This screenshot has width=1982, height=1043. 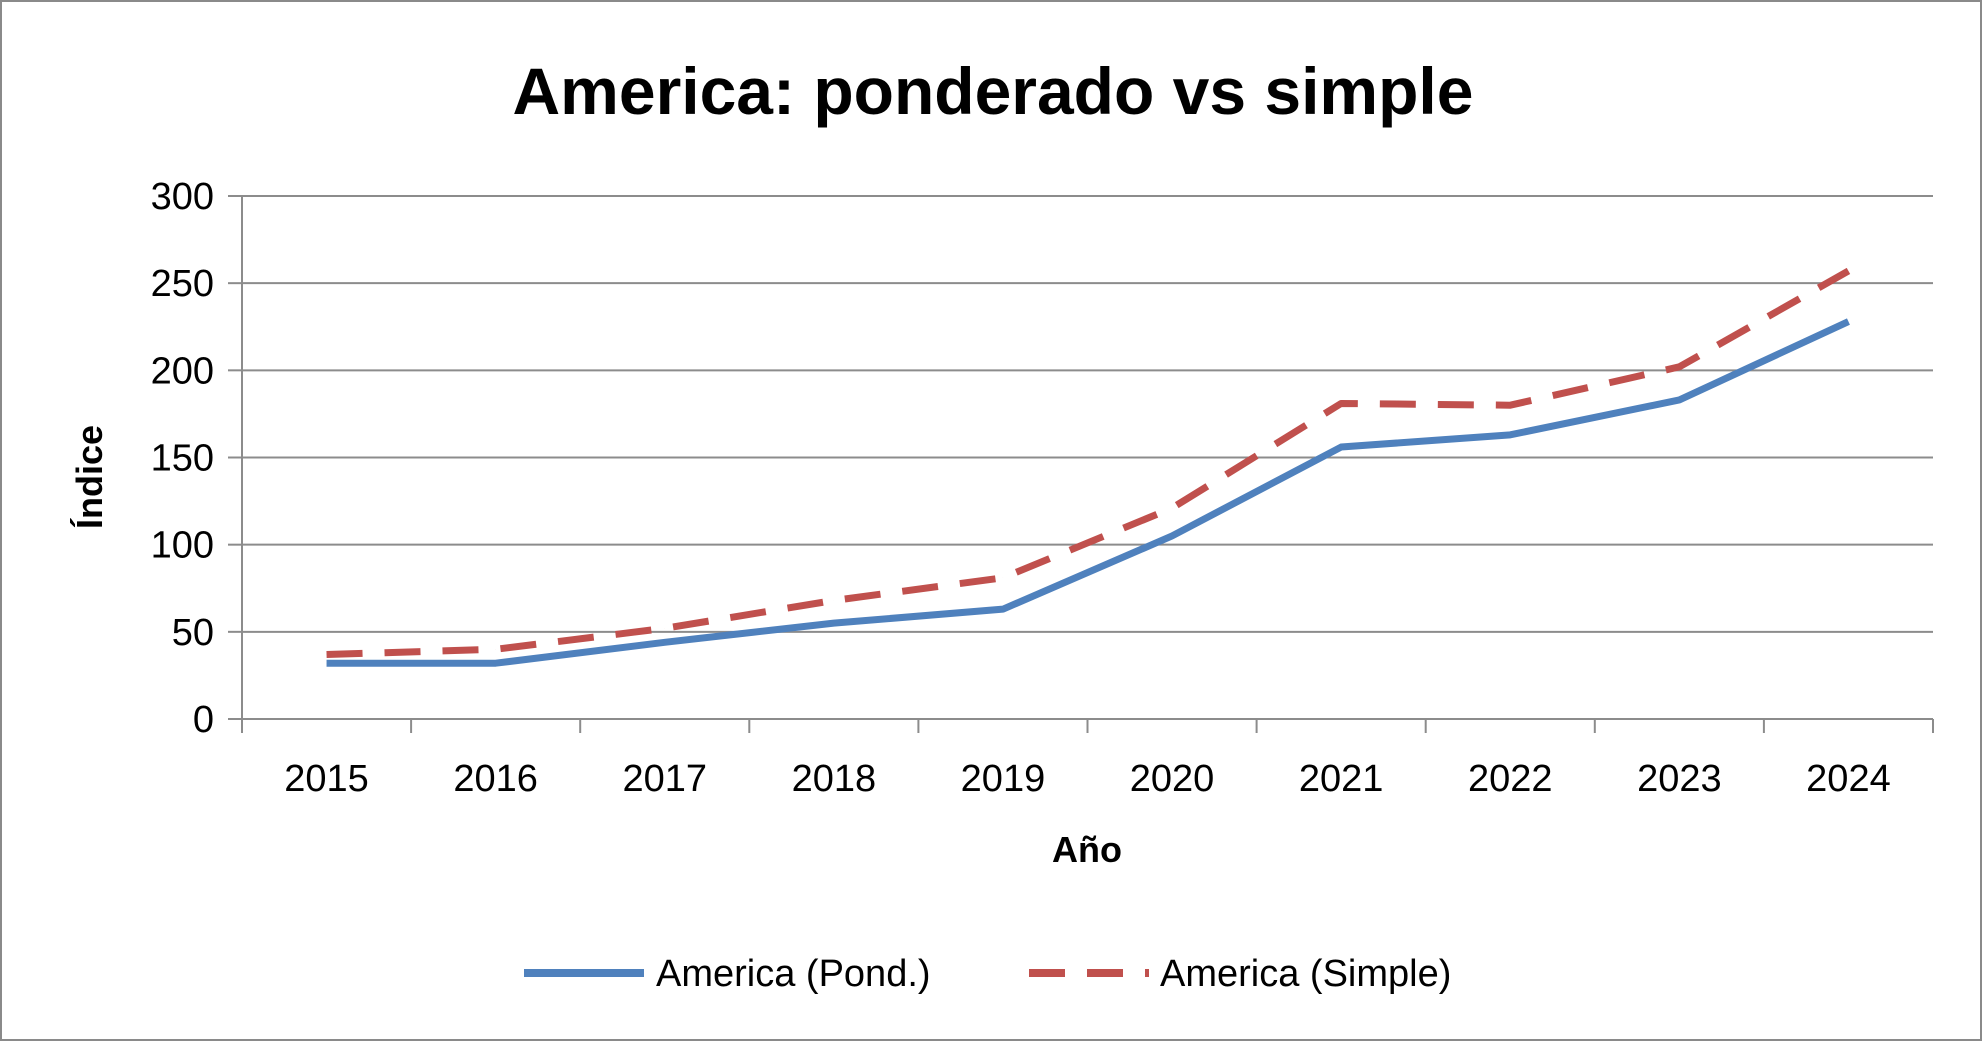 What do you see at coordinates (1679, 779) in the screenshot?
I see `x-tick-label: 2023` at bounding box center [1679, 779].